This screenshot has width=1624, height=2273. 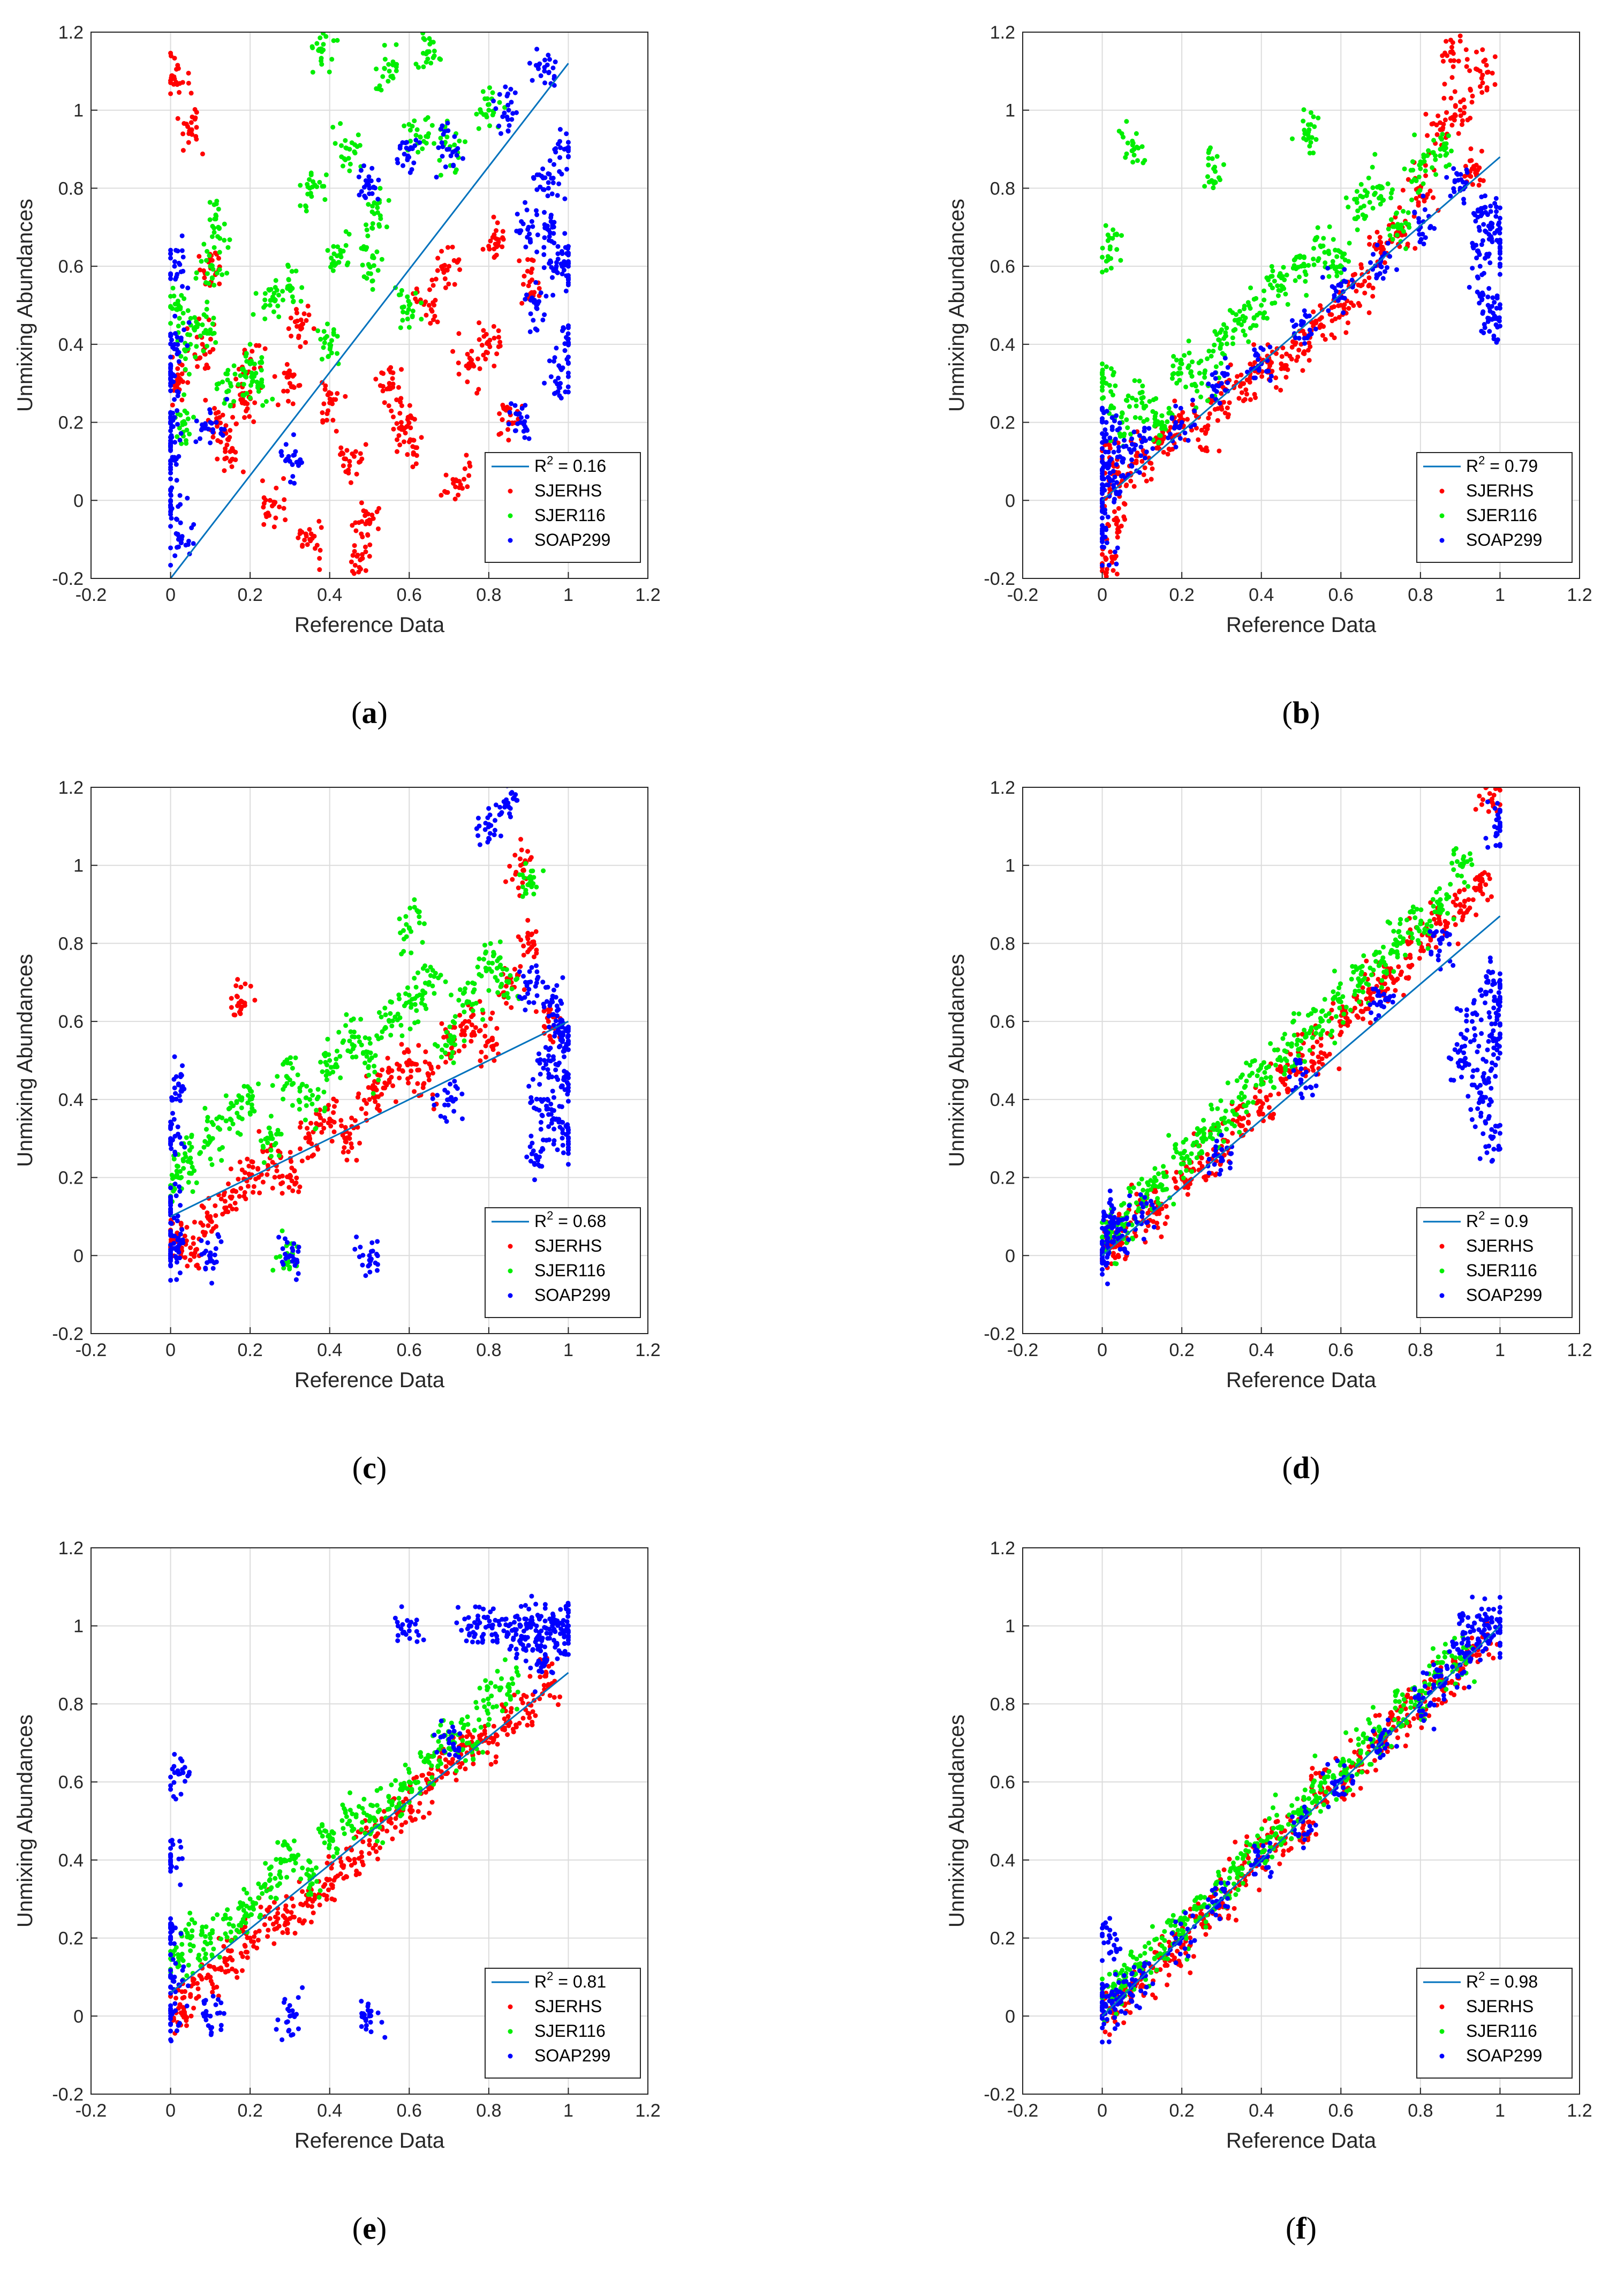 What do you see at coordinates (1442, 540) in the screenshot?
I see `legend-swatch-SOAP299` at bounding box center [1442, 540].